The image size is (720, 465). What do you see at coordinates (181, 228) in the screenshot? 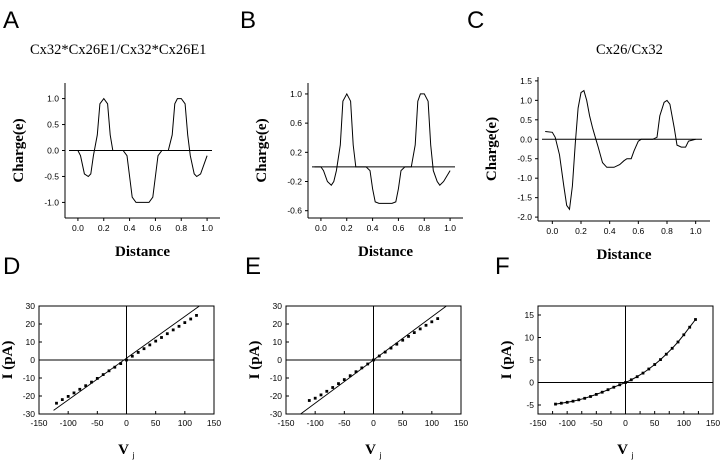
I see `x-tick-label: 0.8` at bounding box center [181, 228].